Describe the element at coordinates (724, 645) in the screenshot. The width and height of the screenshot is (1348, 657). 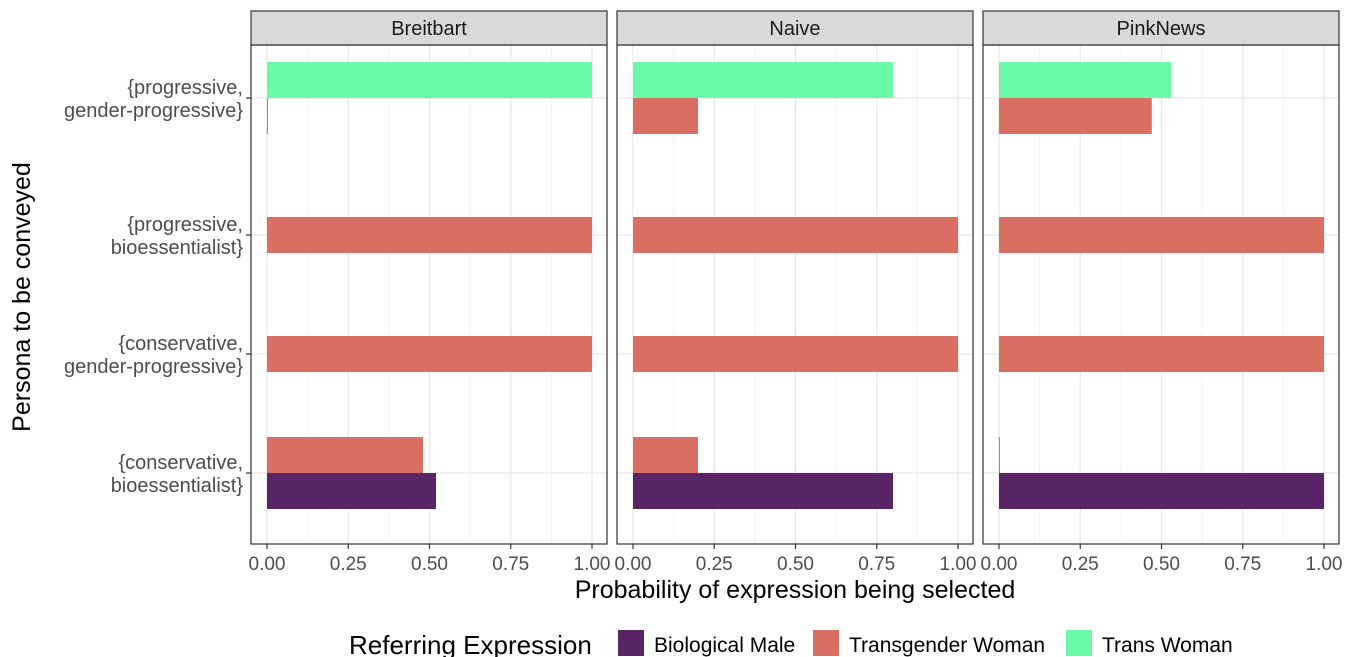
I see `legend-label-biological-male: Biological Male` at that location.